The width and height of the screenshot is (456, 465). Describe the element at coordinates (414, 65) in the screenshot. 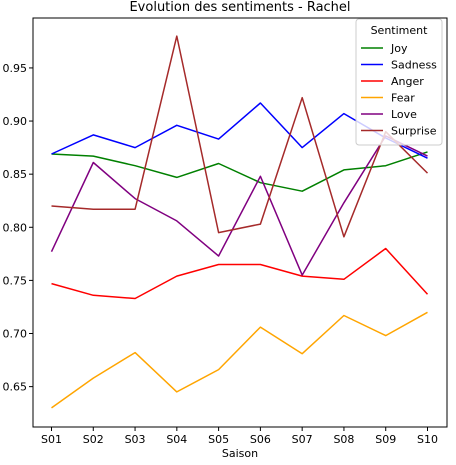

I see `legend-label-sadness: Sadness` at that location.